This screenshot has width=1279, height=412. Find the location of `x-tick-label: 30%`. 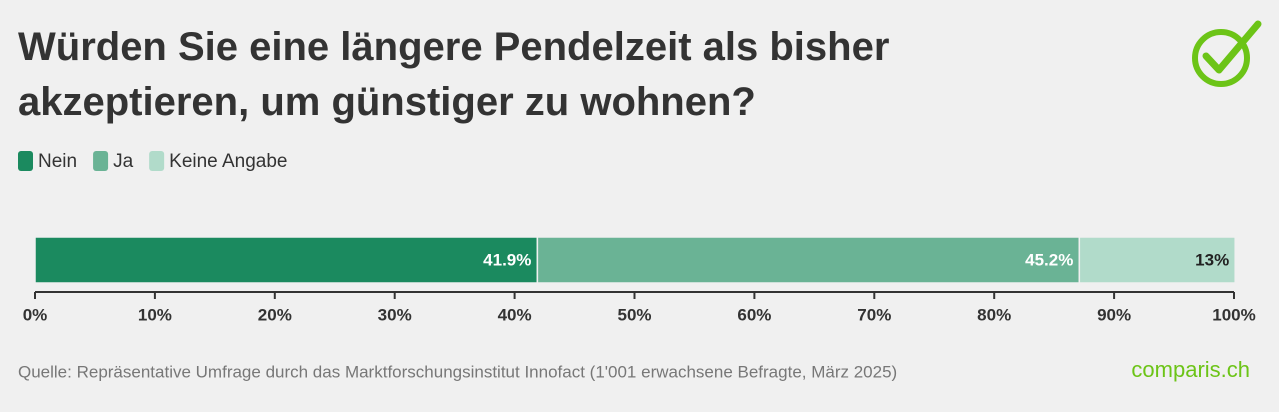

x-tick-label: 30% is located at coordinates (395, 314).